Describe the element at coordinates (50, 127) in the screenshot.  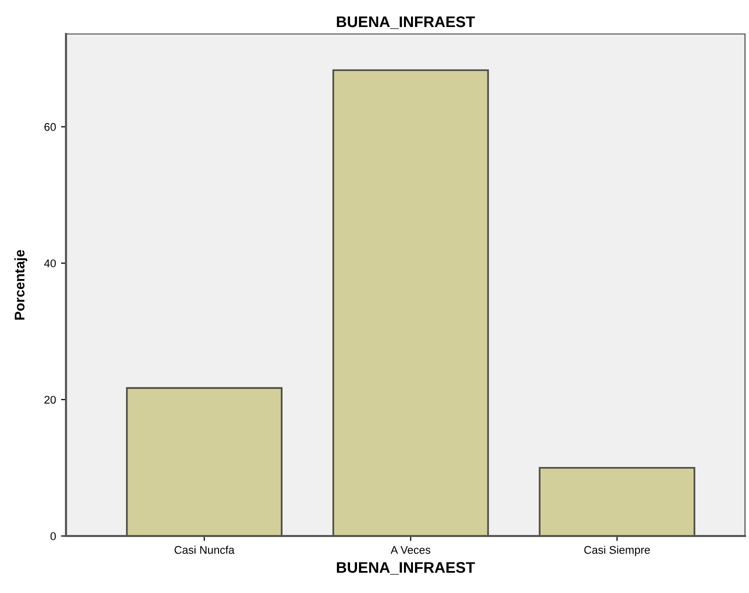
I see `y-tick-label: 60` at that location.